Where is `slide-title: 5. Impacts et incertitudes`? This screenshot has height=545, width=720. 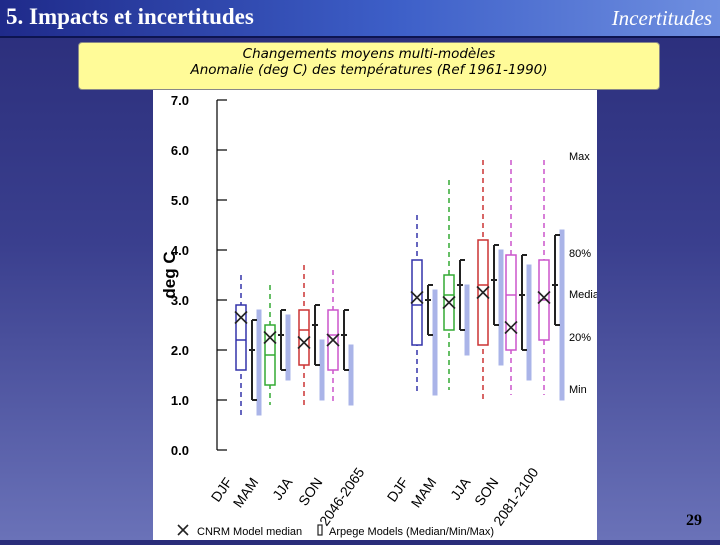
slide-title: 5. Impacts et incertitudes is located at coordinates (130, 16).